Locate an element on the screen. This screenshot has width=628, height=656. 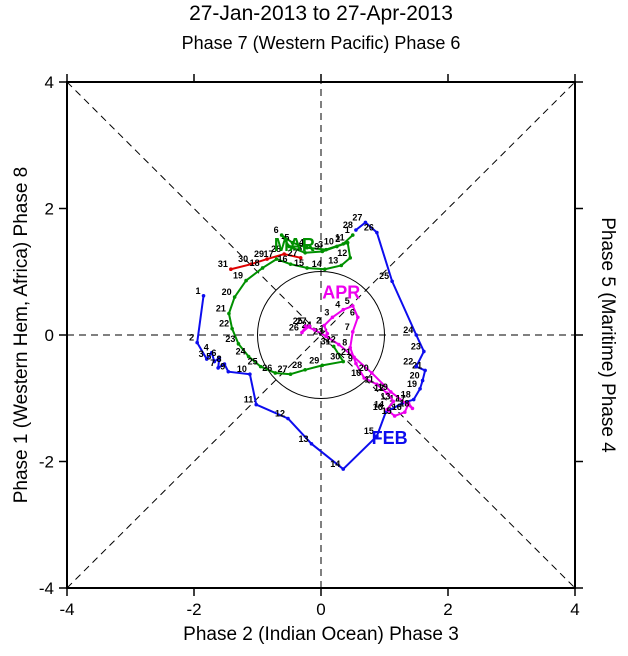
day-label-mar: 28 is located at coordinates (297, 365).